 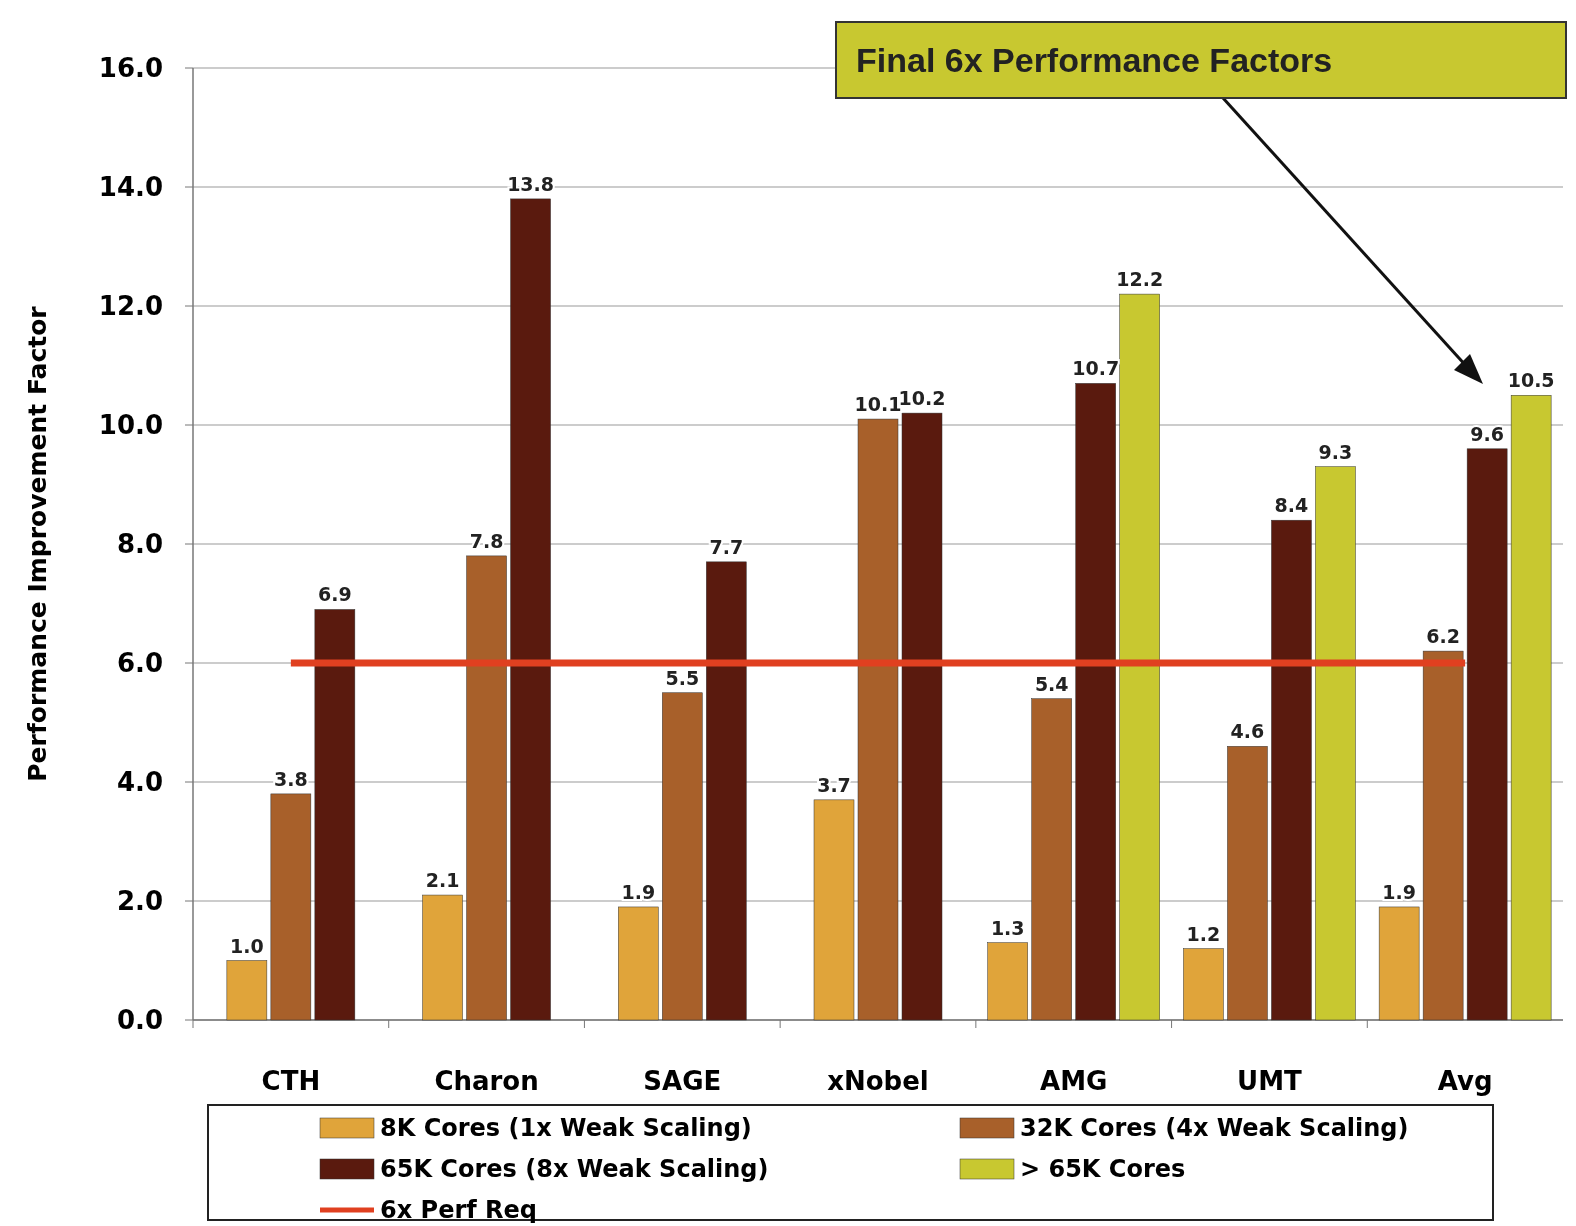 What do you see at coordinates (1270, 1081) in the screenshot?
I see `x-tick-label: UMT` at bounding box center [1270, 1081].